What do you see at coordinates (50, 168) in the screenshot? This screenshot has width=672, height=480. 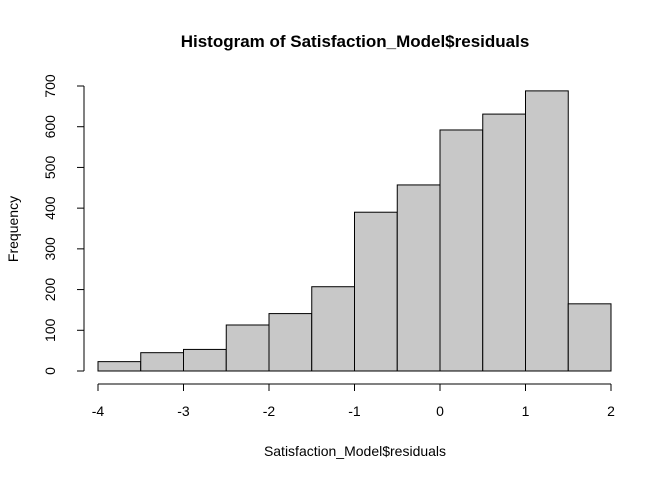 I see `y-tick-label: 500` at bounding box center [50, 168].